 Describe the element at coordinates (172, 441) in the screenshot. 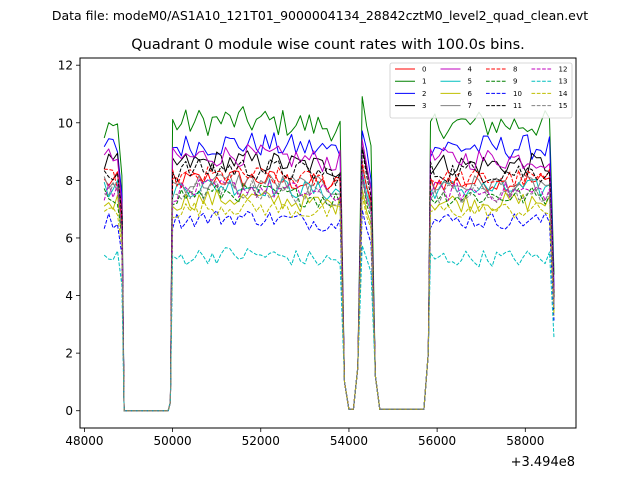

I see `x-tick-label: 50000` at that location.